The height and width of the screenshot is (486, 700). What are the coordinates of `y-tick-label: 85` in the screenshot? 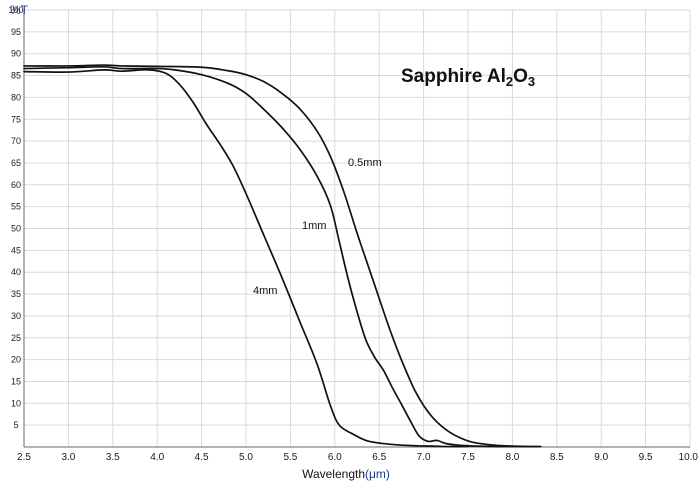 It's located at (16, 76).